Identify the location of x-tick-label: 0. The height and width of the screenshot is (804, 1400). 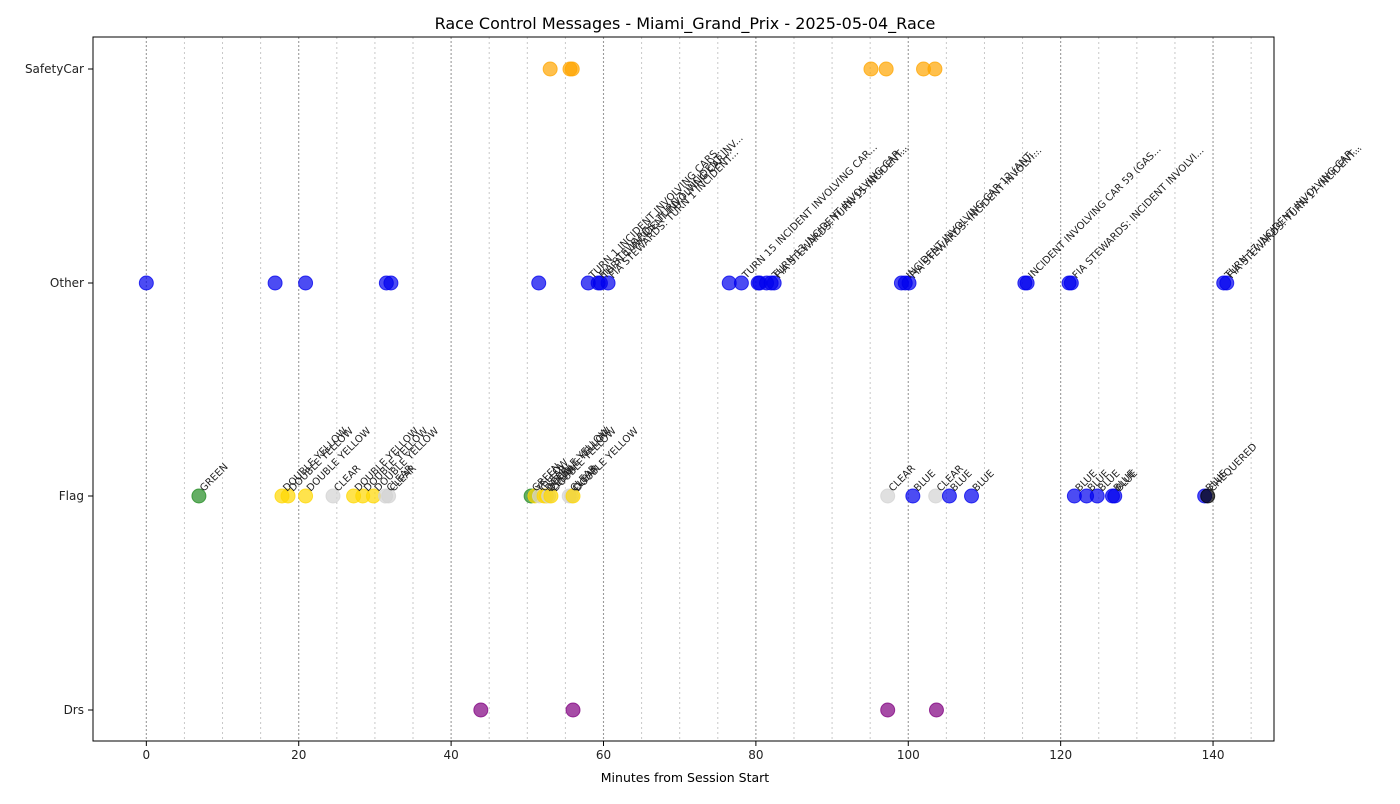
(147, 755).